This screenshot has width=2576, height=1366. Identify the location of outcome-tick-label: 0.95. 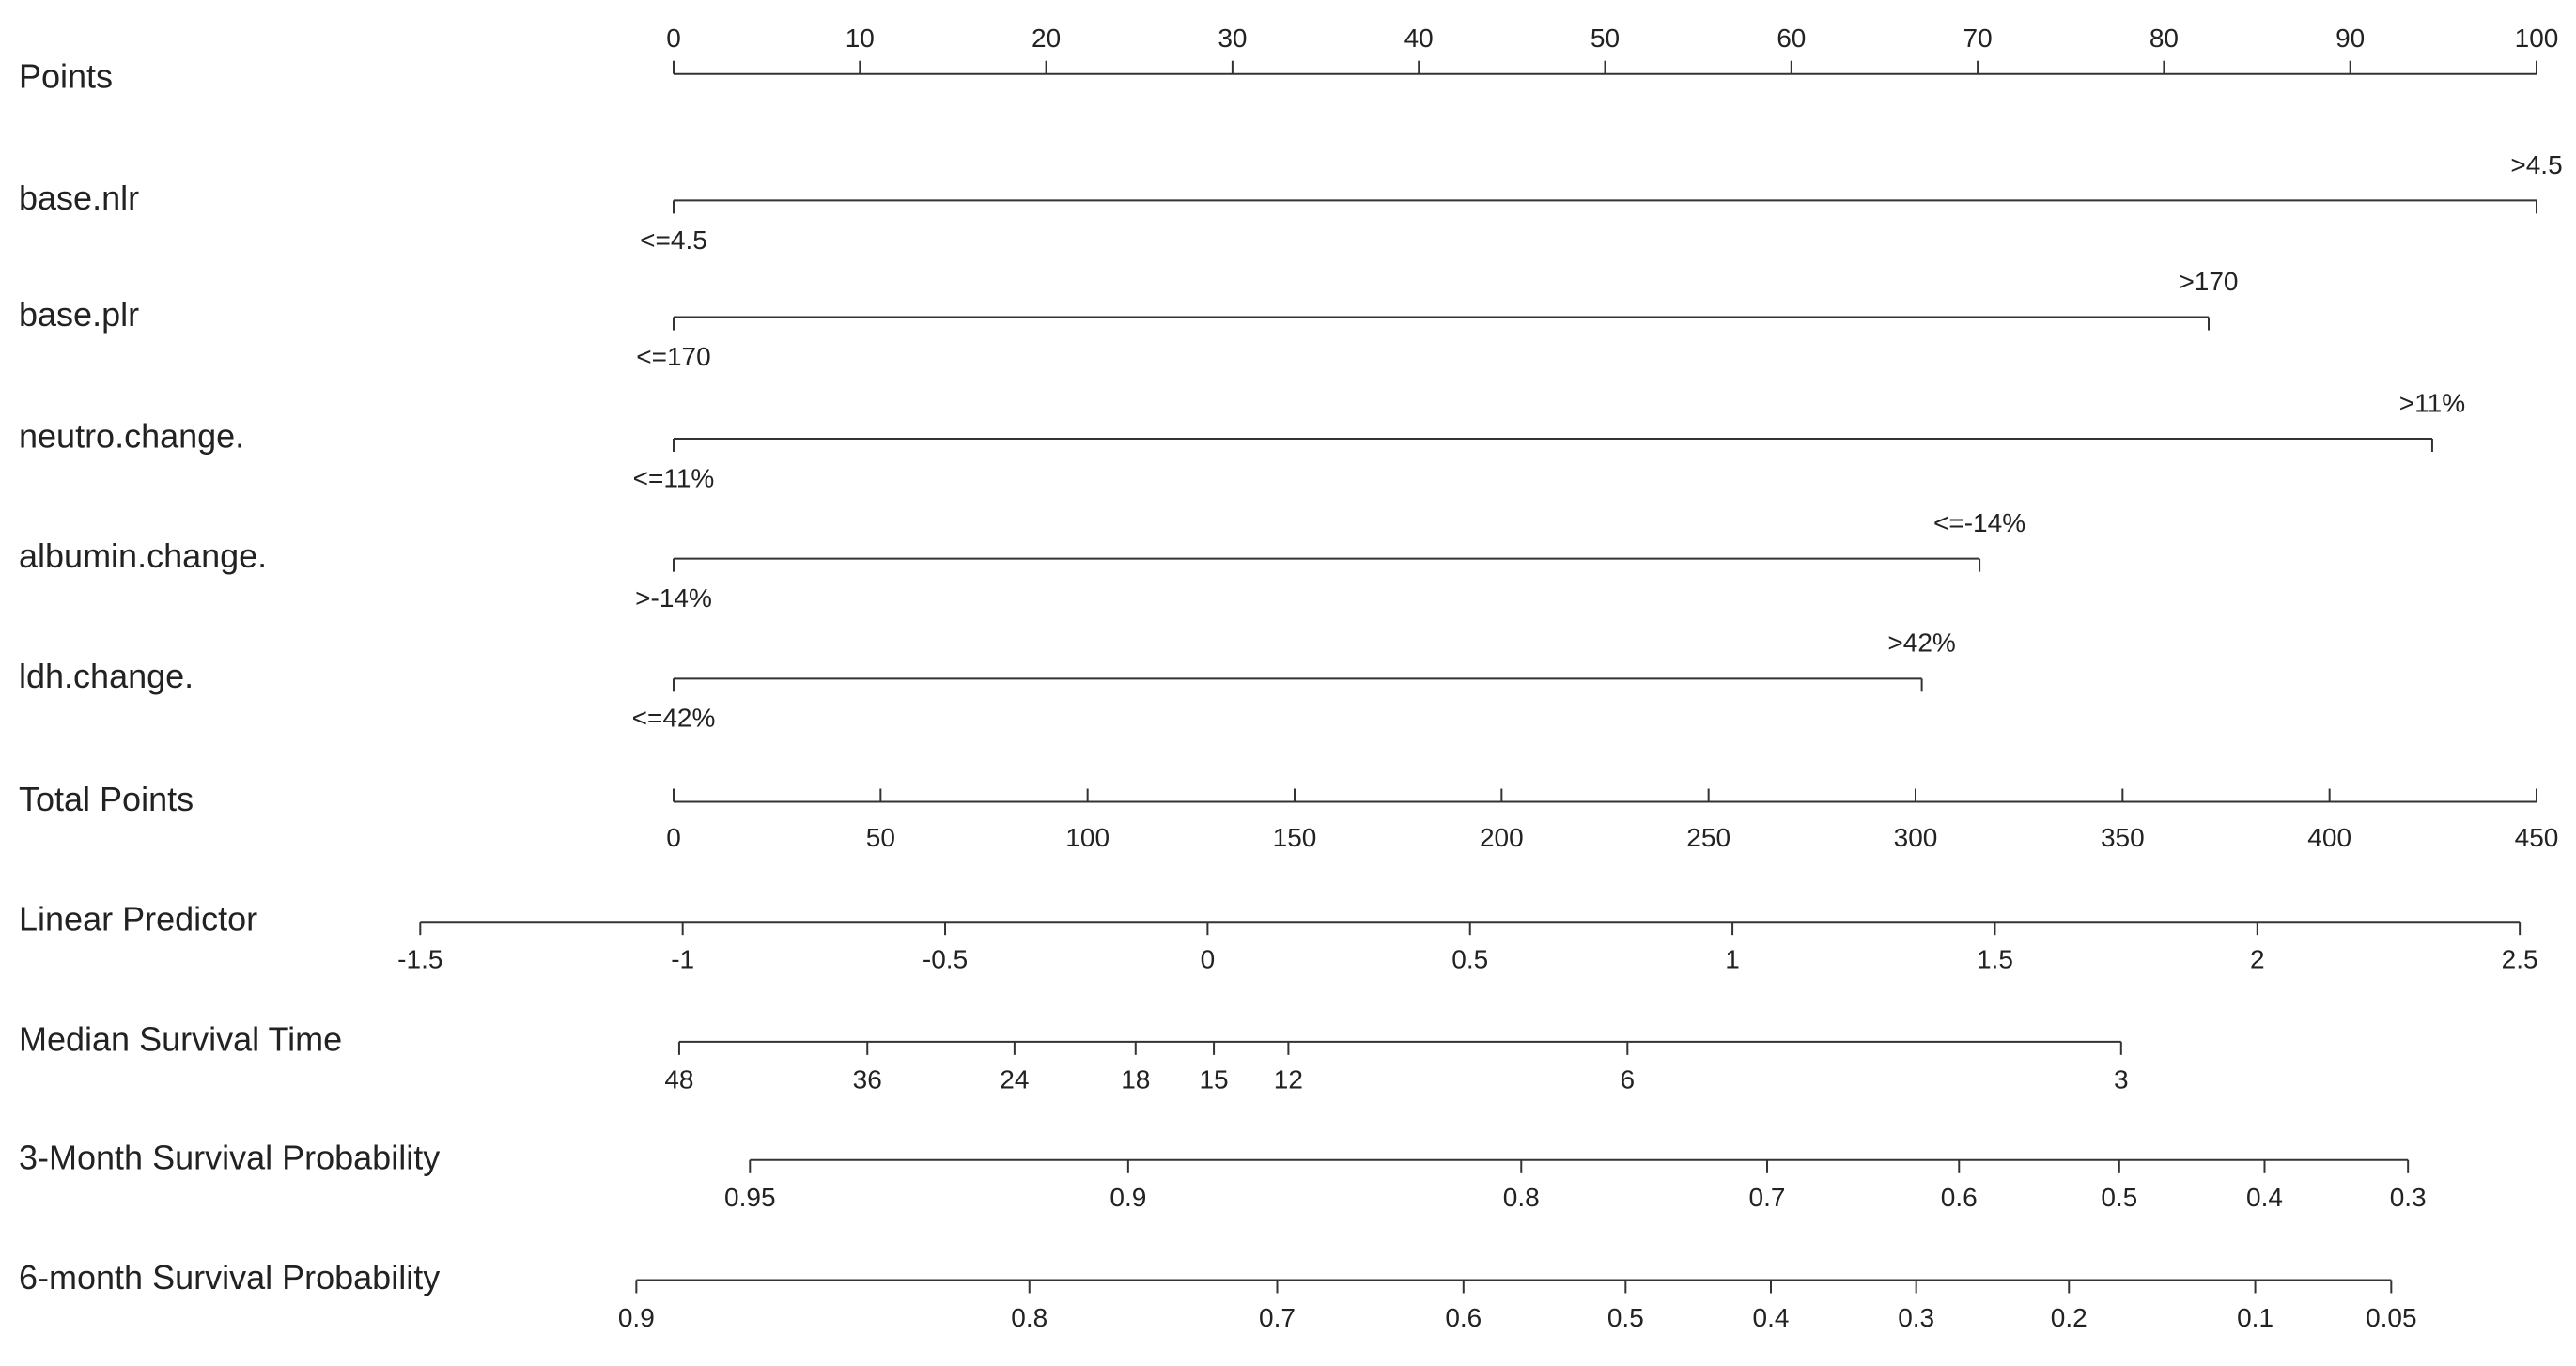
(750, 1197).